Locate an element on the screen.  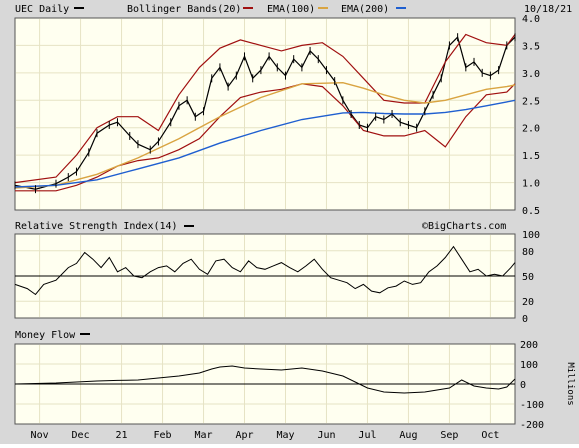
rsi-title: Relative Strength Index(14) is located at coordinates (96, 226).